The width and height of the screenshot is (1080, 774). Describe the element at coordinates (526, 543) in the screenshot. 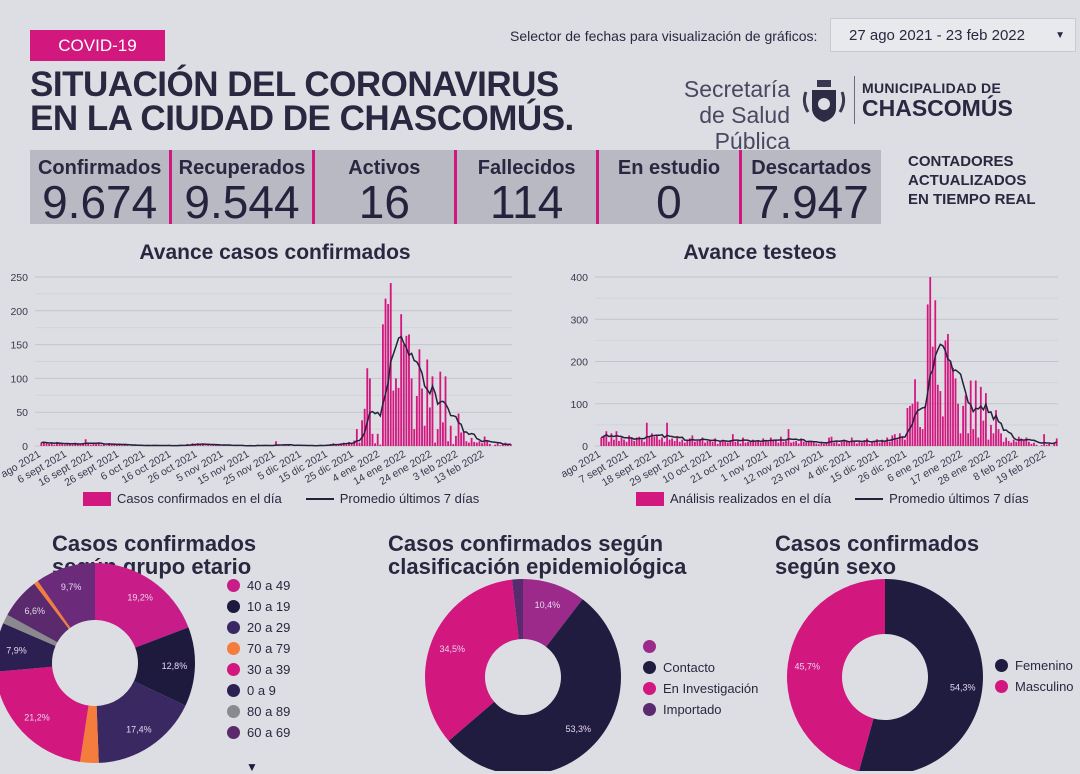

I see `title-line: Casos confirmados según` at that location.